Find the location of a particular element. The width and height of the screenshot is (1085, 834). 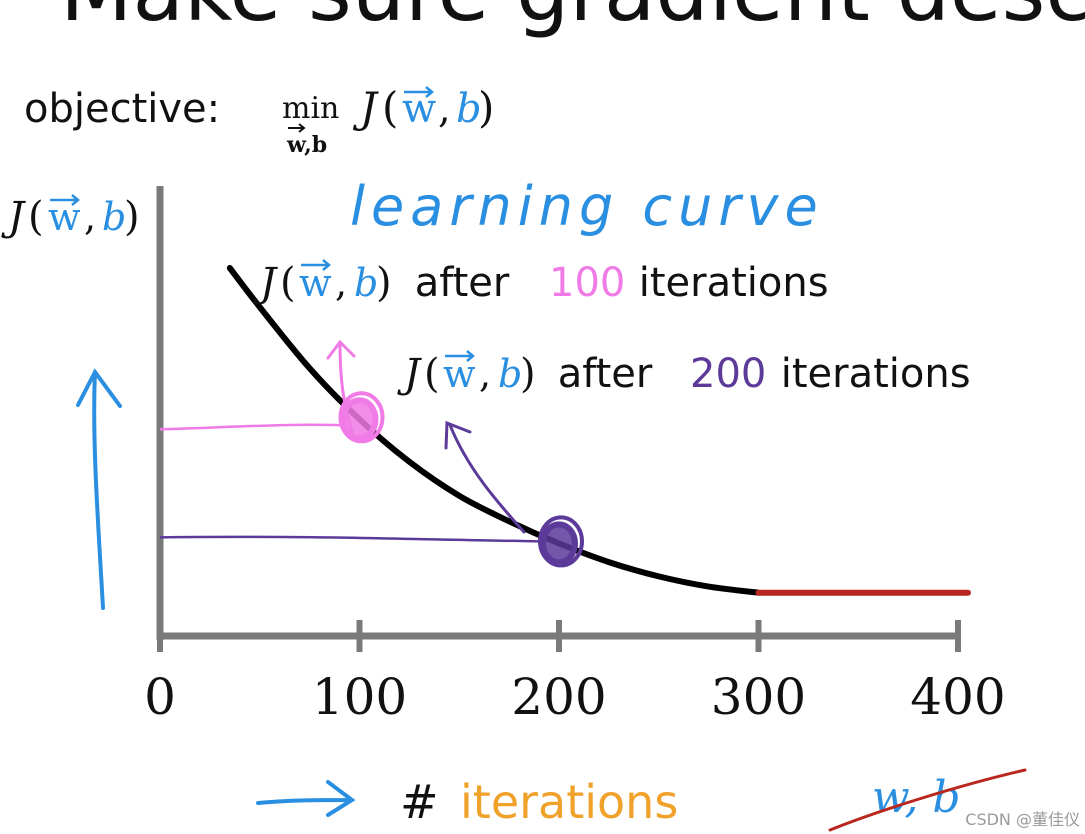

objective-min-subscript: w,b is located at coordinates (306, 140).